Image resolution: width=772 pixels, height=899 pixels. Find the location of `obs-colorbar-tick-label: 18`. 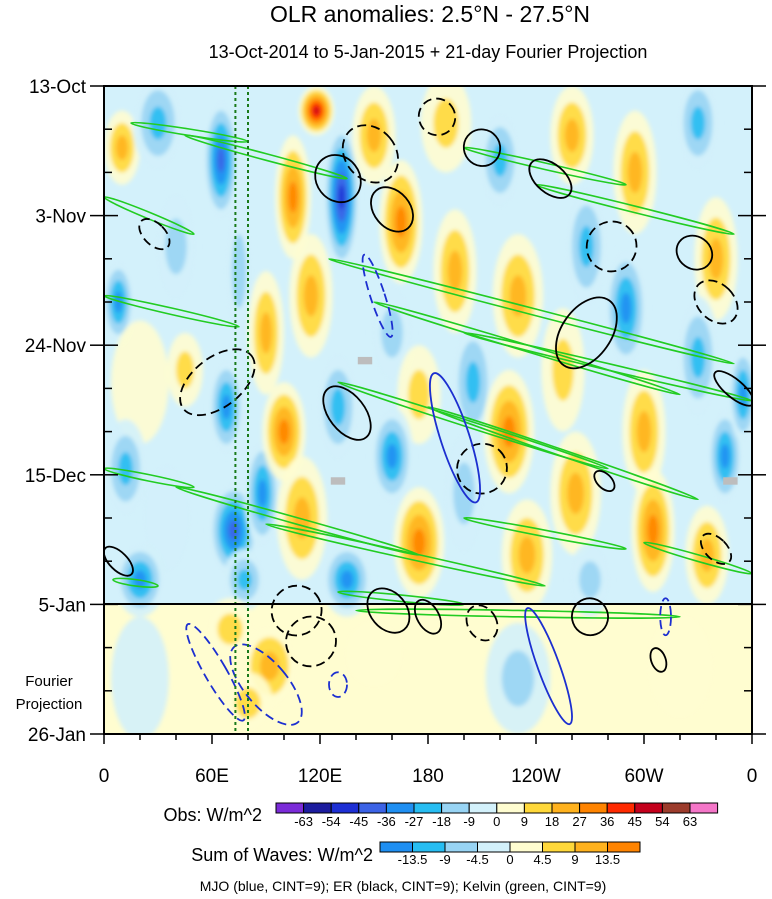

obs-colorbar-tick-label: 18 is located at coordinates (552, 821).